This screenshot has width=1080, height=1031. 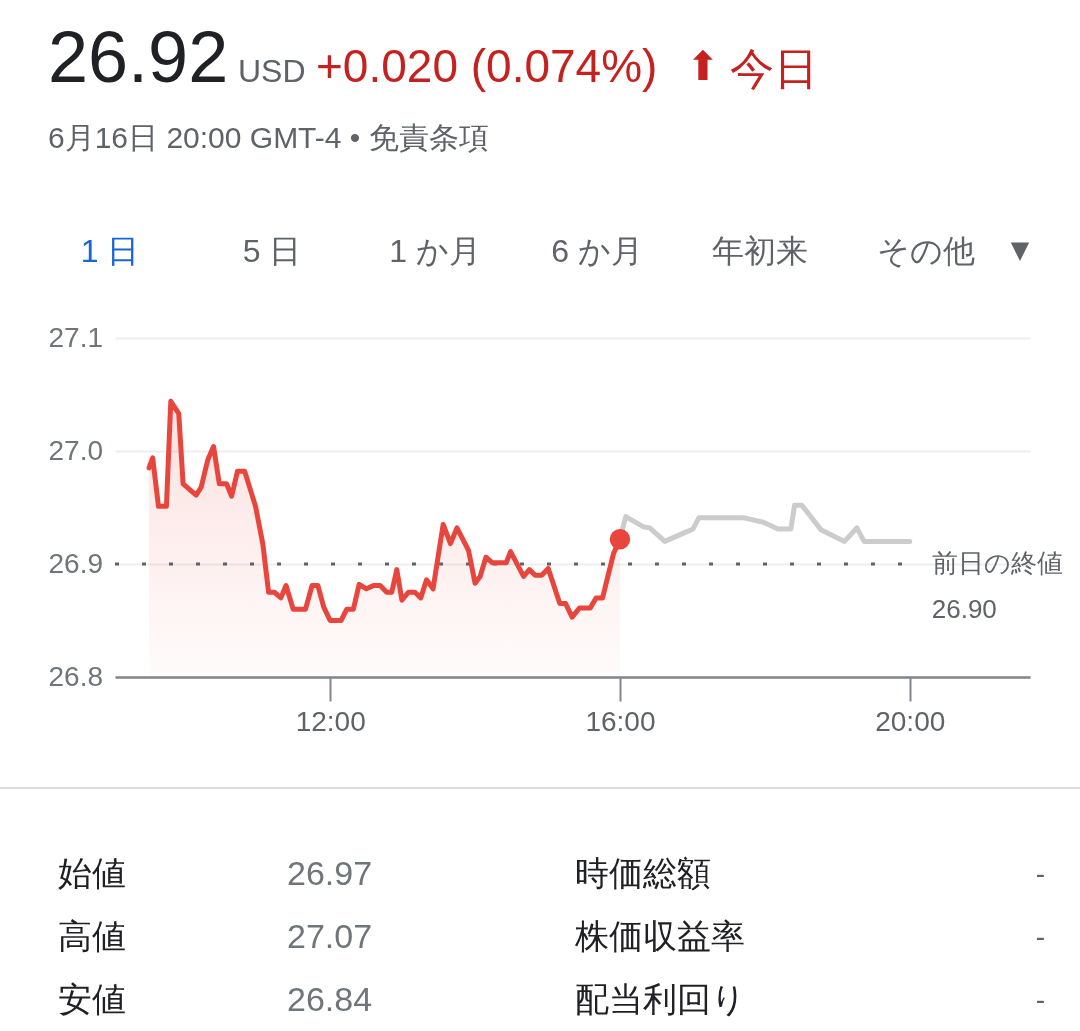 I want to click on text: 年初来, so click(x=760, y=251).